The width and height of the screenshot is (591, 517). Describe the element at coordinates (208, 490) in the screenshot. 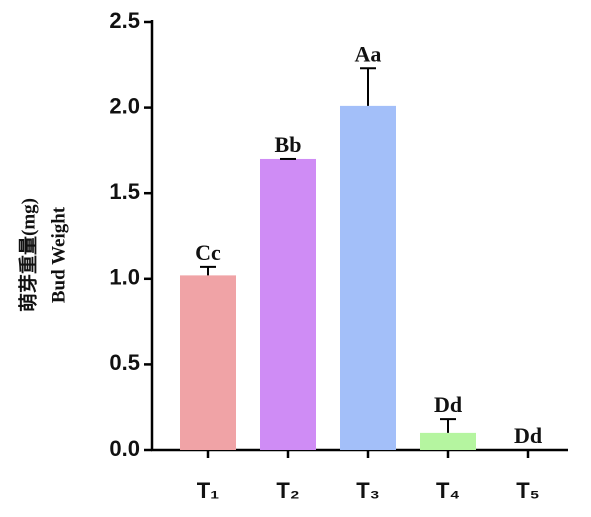

I see `x-tick-label: T₁` at that location.